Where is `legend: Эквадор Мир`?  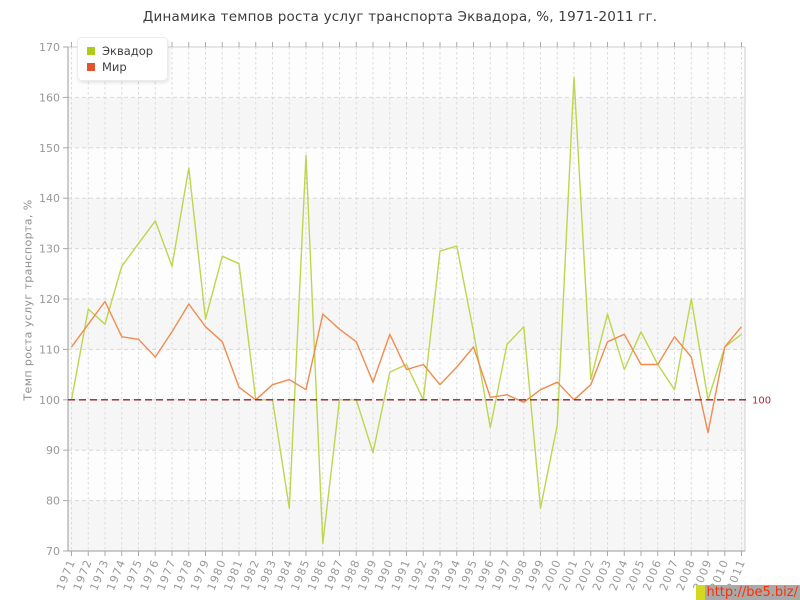
legend: Эквадор Мир is located at coordinates (123, 59).